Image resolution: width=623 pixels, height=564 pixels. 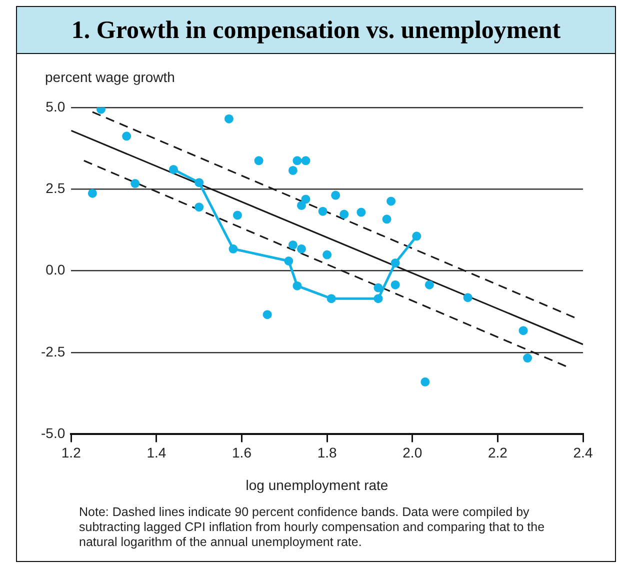 I want to click on x-tick-label: 2.4, so click(x=583, y=452).